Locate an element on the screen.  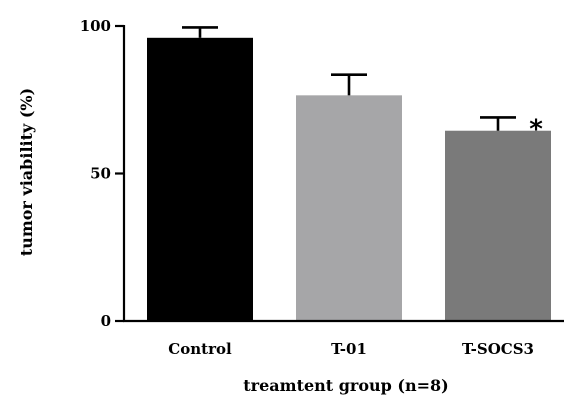
x-tick-label: Control is located at coordinates (200, 349).